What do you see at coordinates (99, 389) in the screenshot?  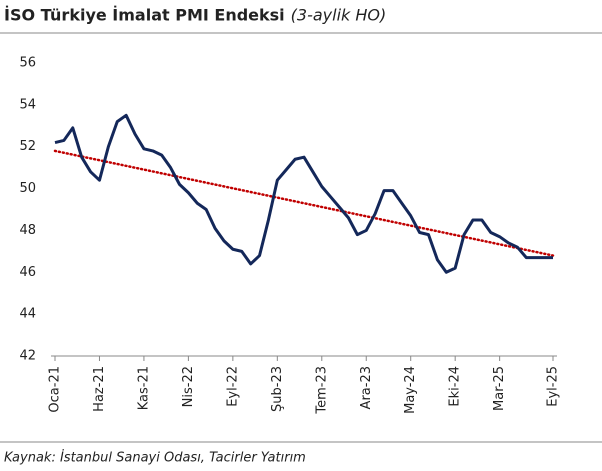 I see `x-tick-label: Haz-21` at bounding box center [99, 389].